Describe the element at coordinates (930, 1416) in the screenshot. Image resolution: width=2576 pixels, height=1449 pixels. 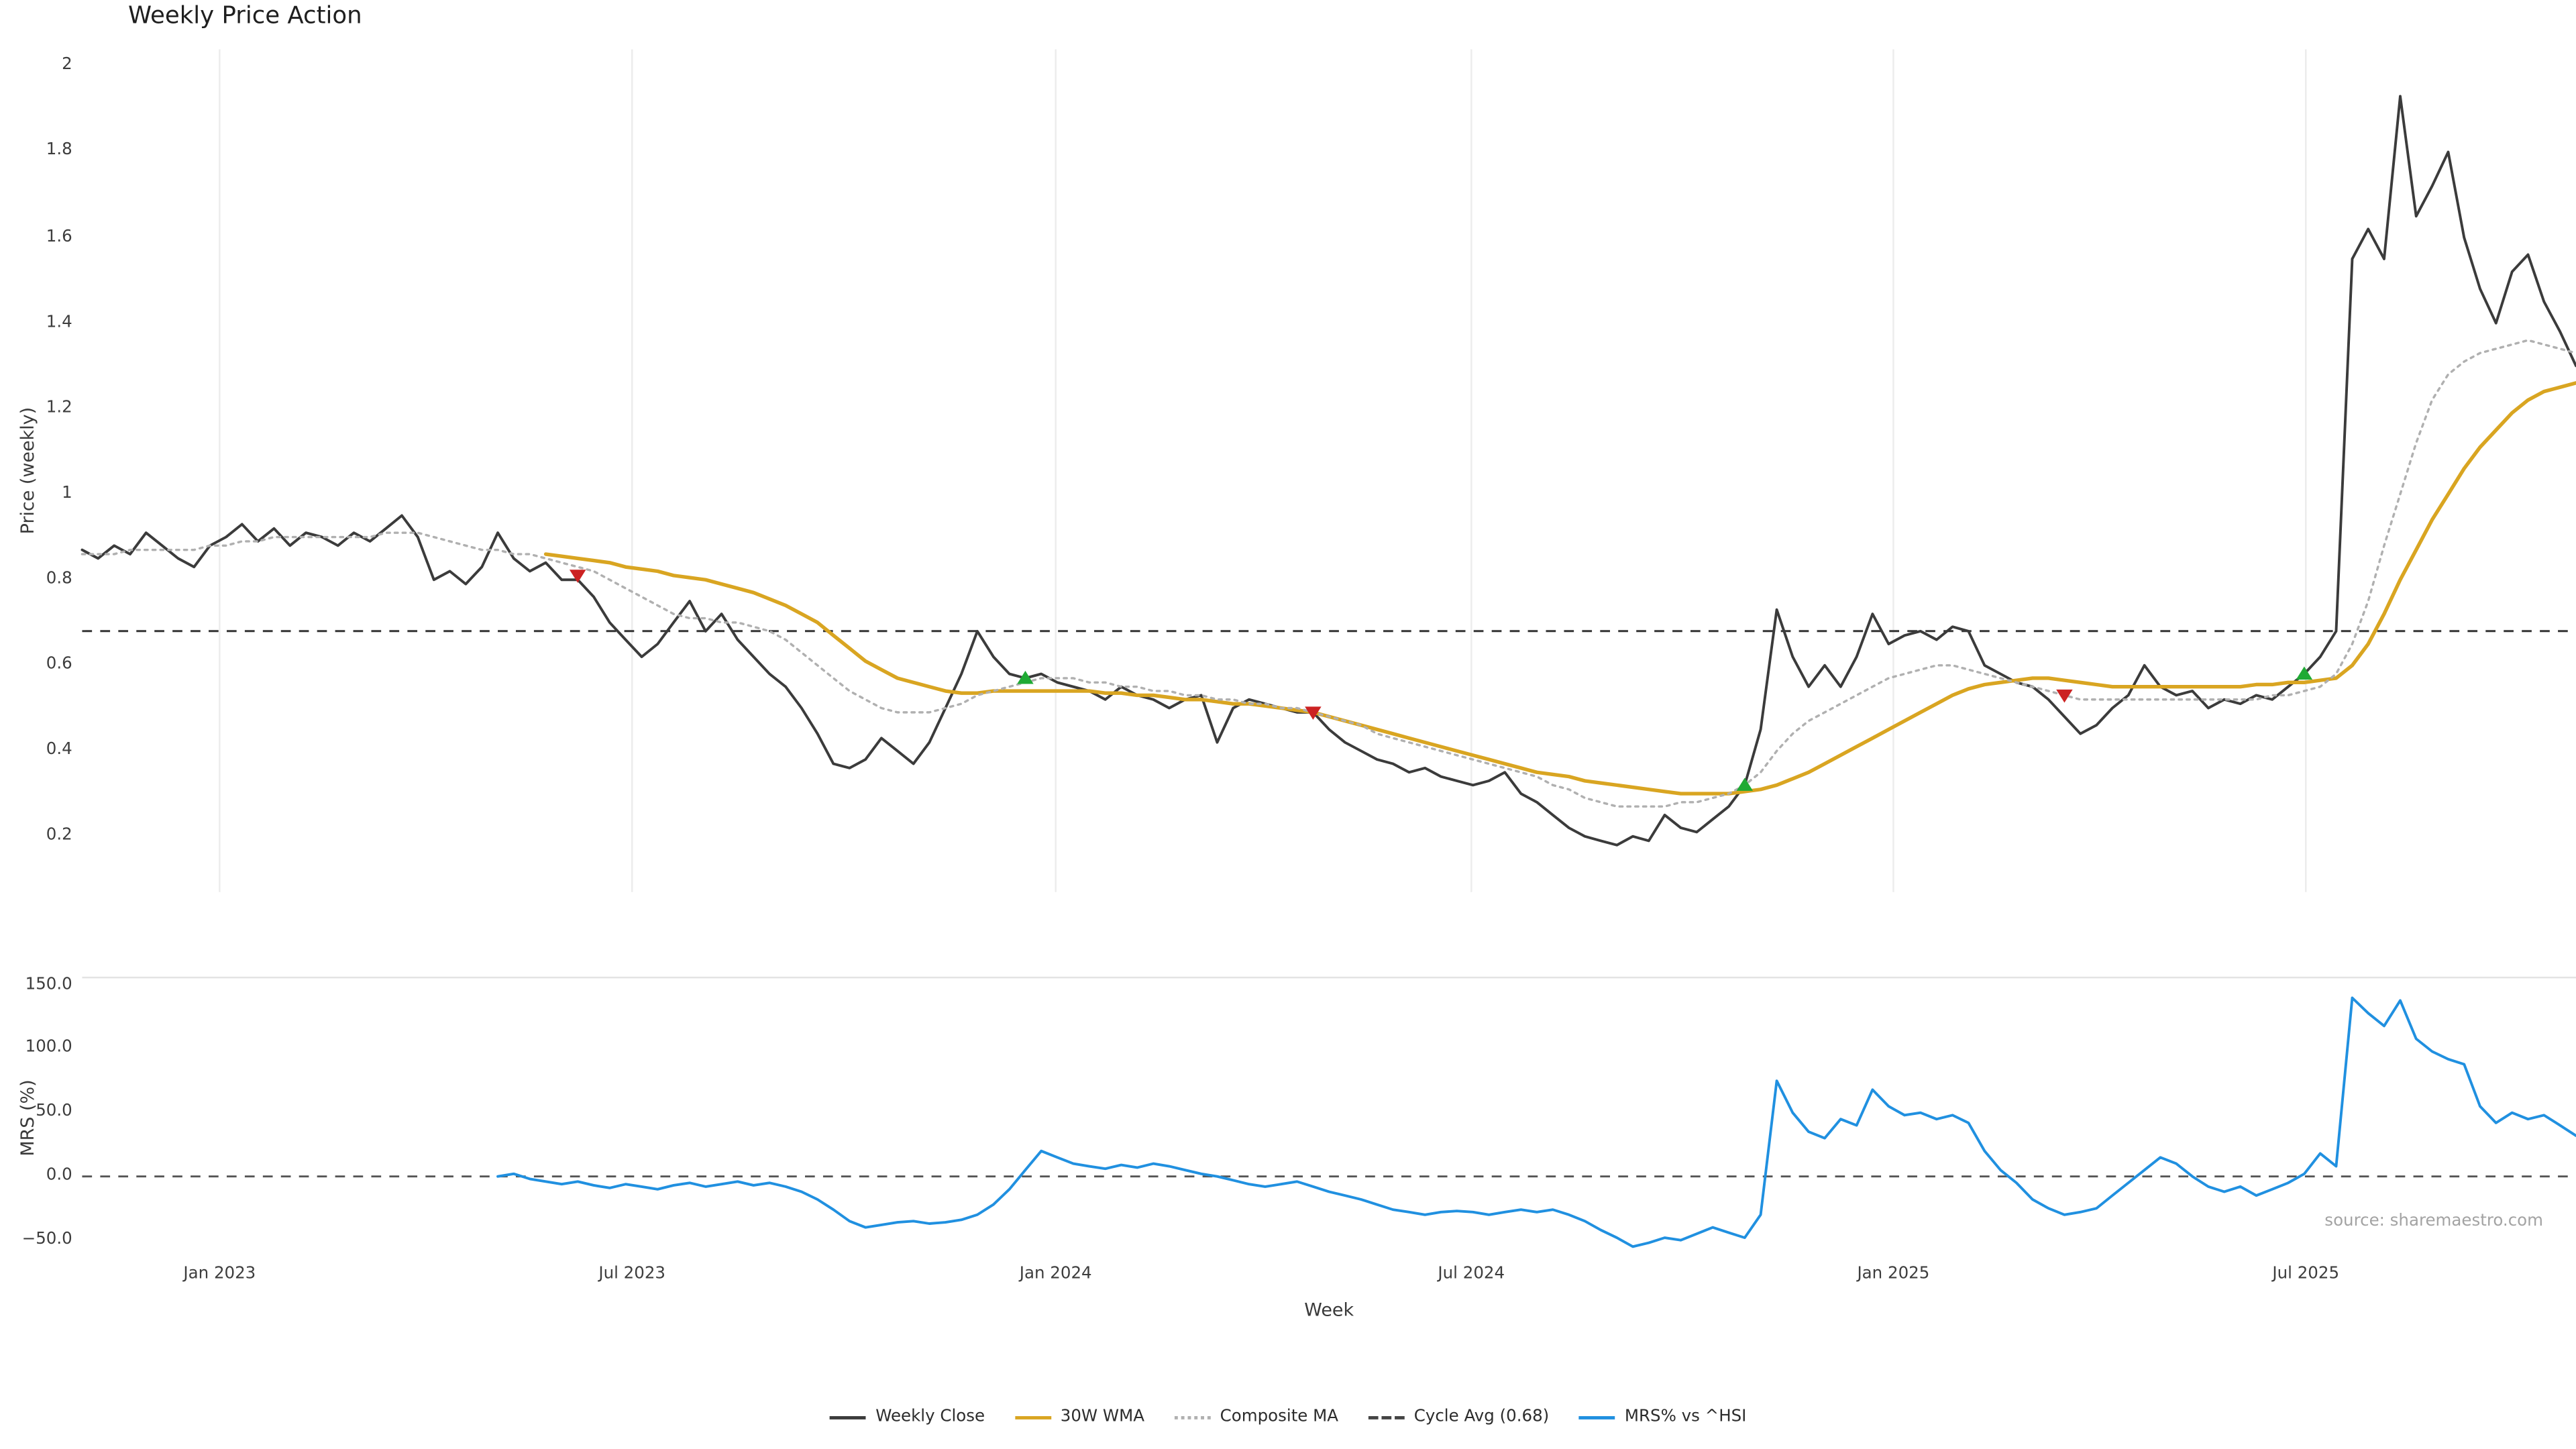
I see `legend-label: Weekly Close` at that location.